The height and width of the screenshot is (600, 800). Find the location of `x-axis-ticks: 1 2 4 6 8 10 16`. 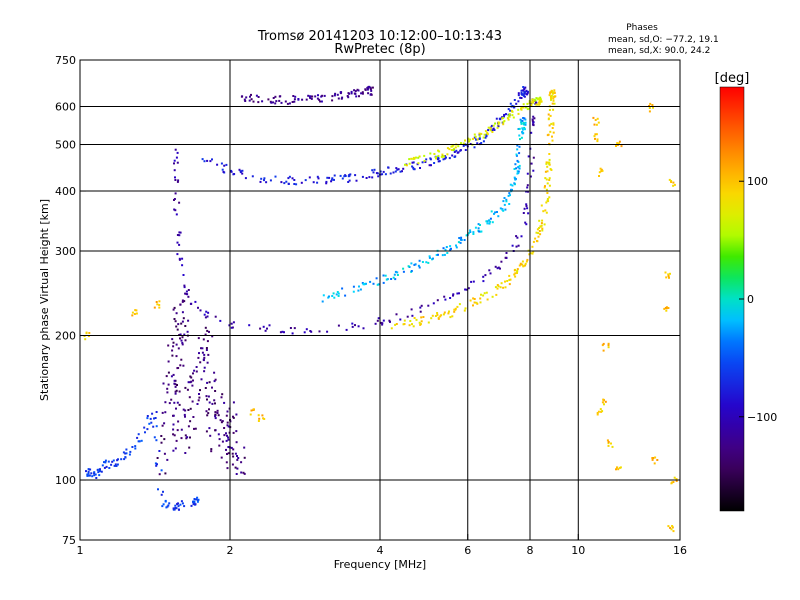

x-axis-ticks: 1 2 4 6 8 10 16 is located at coordinates (382, 545).